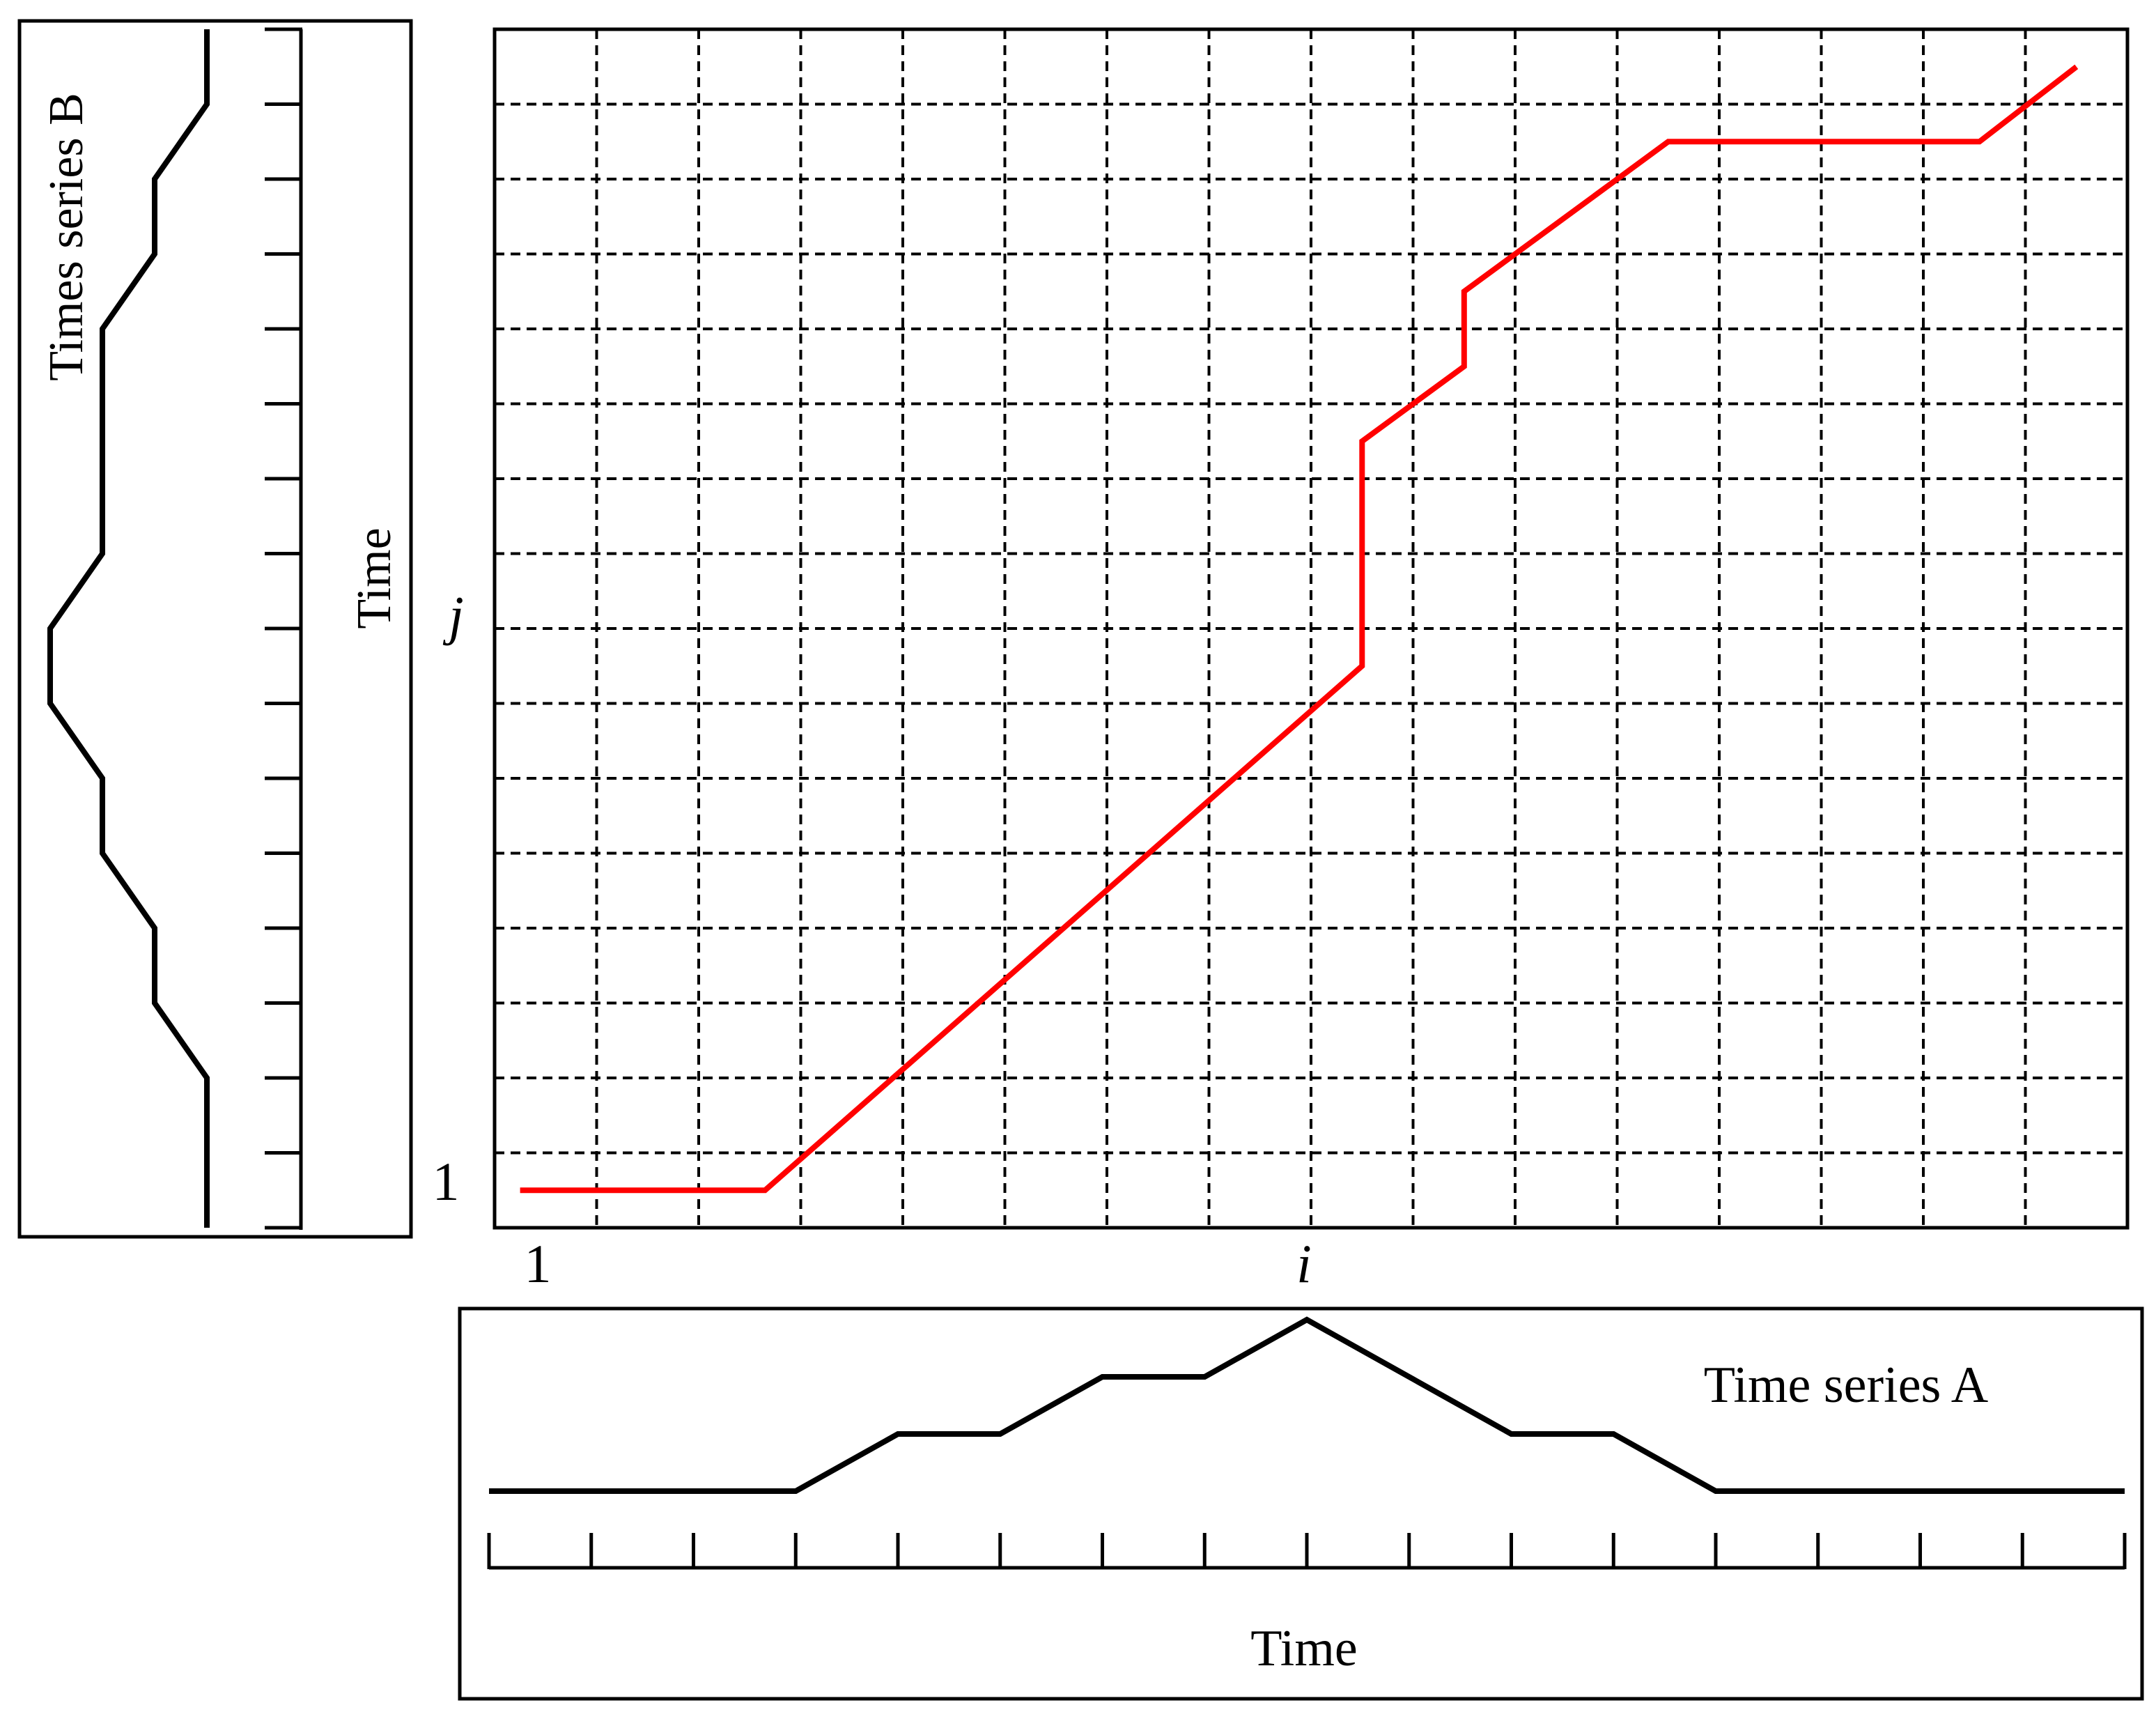  Describe the element at coordinates (1846, 1385) in the screenshot. I see `series-a-title: Time series A` at that location.